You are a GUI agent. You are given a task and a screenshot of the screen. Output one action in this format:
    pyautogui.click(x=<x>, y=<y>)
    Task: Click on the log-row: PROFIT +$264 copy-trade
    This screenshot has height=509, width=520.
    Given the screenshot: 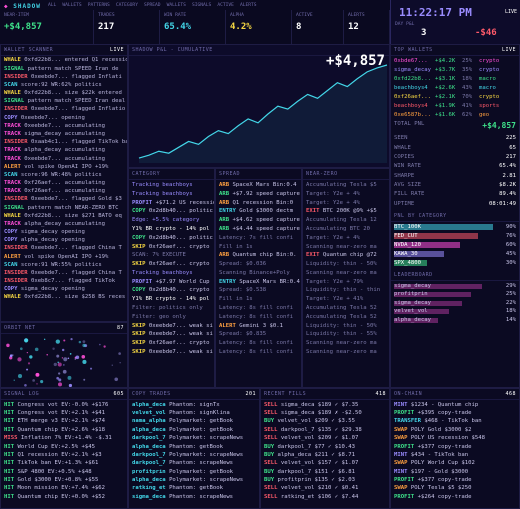 What is the action you would take?
    pyautogui.click(x=455, y=497)
    